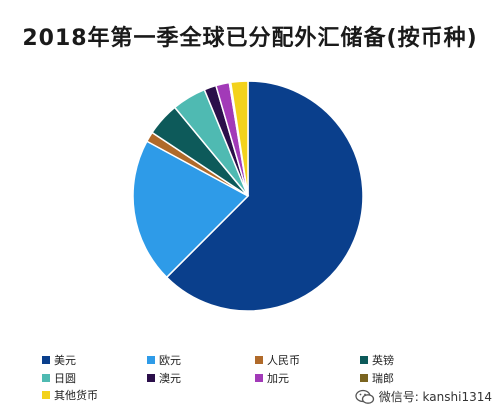 The width and height of the screenshot is (500, 417). Describe the element at coordinates (278, 378) in the screenshot. I see `legend-label: 加元` at that location.